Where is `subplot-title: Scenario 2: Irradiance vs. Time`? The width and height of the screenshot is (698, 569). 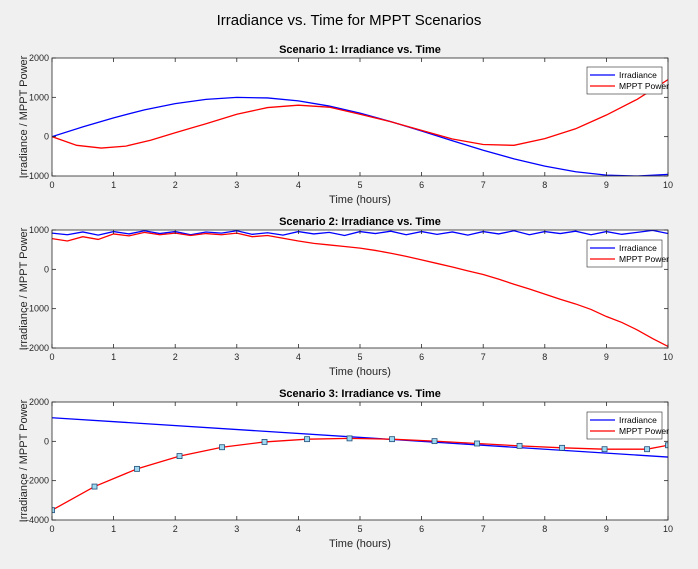 subplot-title: Scenario 2: Irradiance vs. Time is located at coordinates (360, 222).